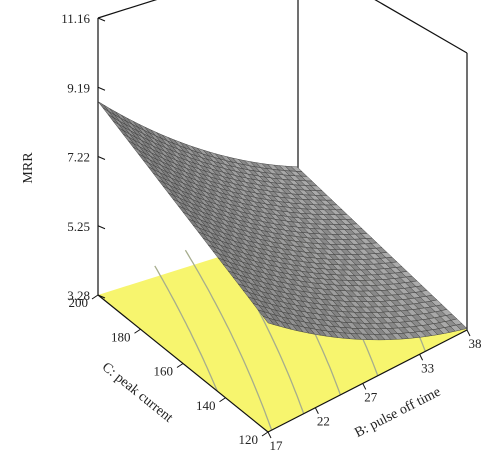 The height and width of the screenshot is (470, 500). What do you see at coordinates (78, 157) in the screenshot?
I see `z-tick-label: 7.22` at bounding box center [78, 157].